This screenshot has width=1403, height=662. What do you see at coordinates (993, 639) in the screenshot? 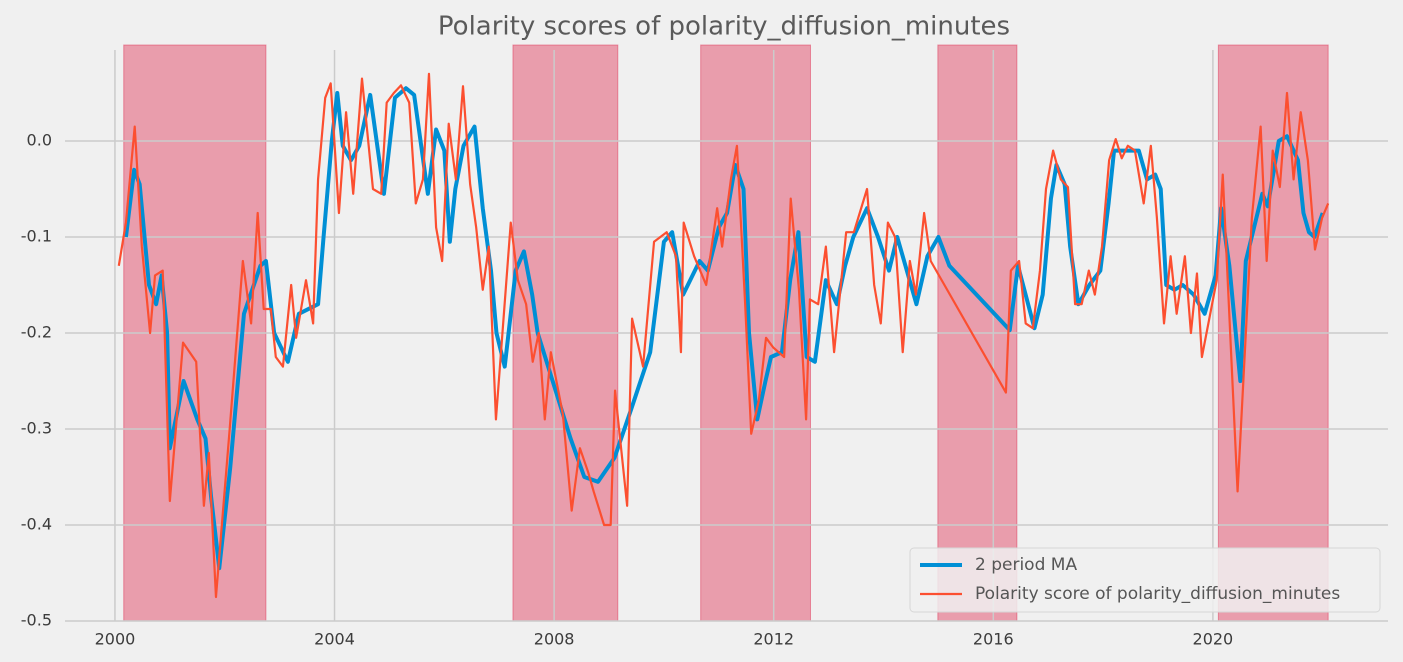
I see `x-tick-label: 2016` at bounding box center [993, 639].